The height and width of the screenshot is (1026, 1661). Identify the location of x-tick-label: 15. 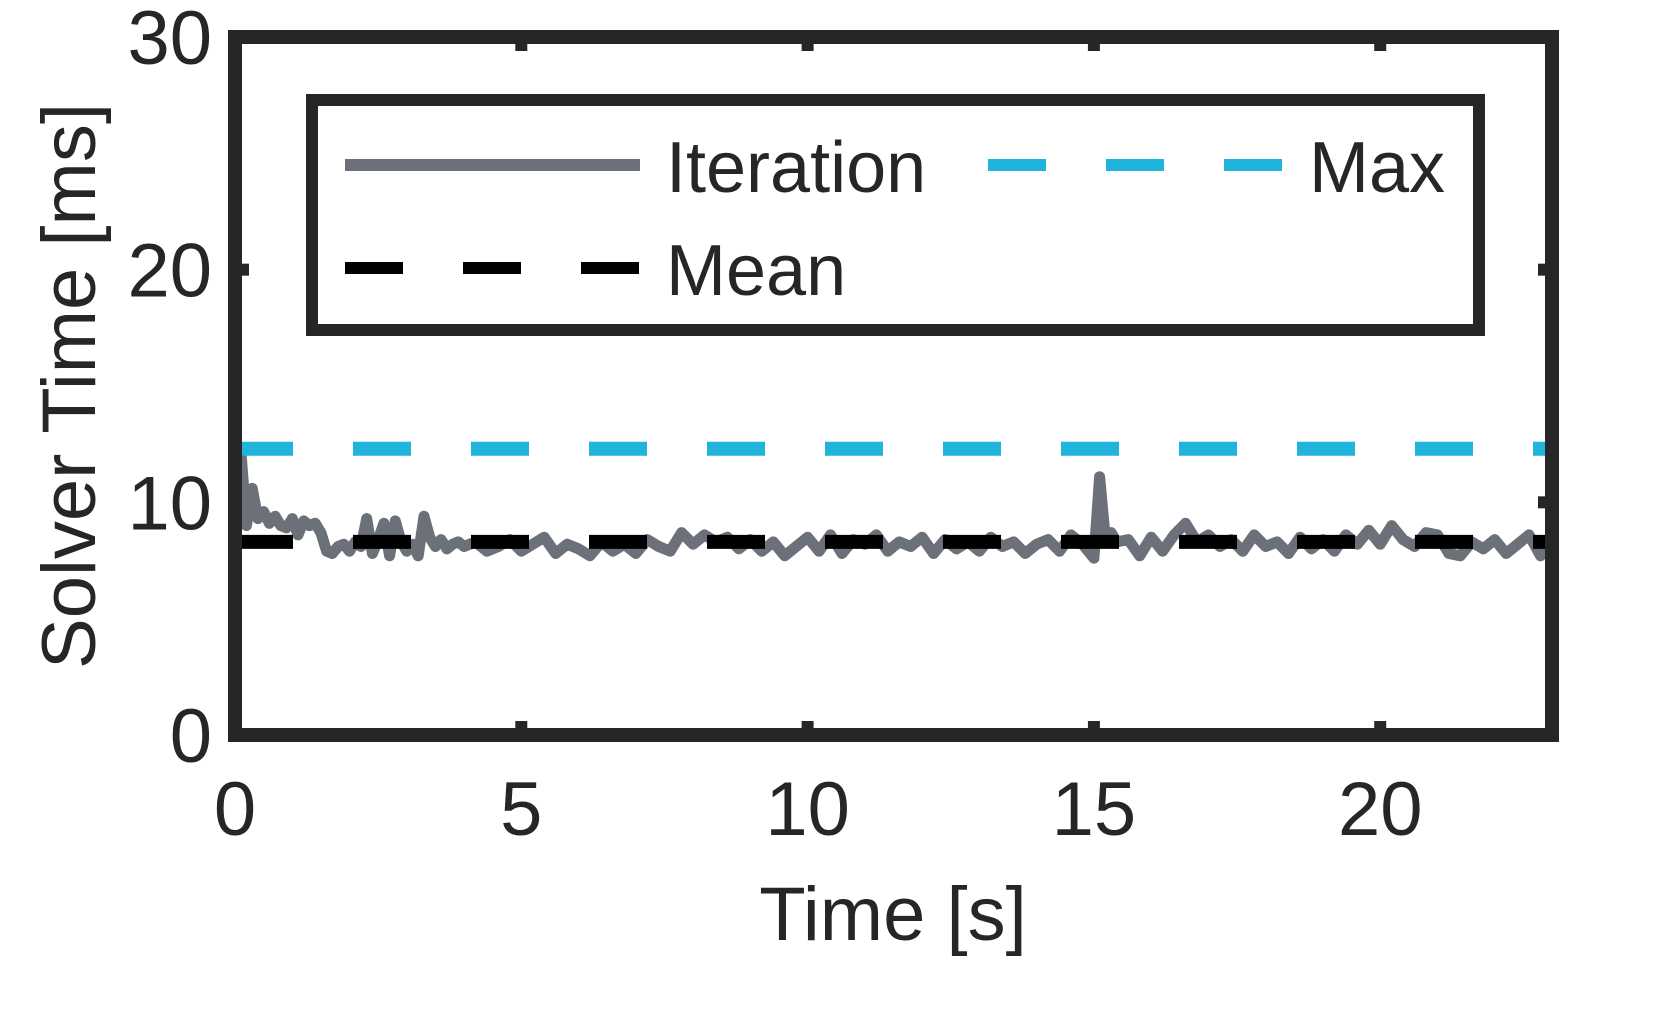
(1094, 809).